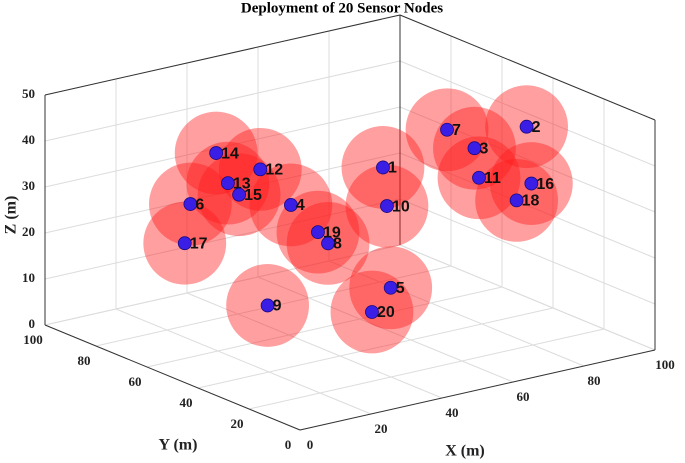 Image resolution: width=685 pixels, height=463 pixels. Describe the element at coordinates (11, 215) in the screenshot. I see `z-axis-label: Z (m)` at that location.